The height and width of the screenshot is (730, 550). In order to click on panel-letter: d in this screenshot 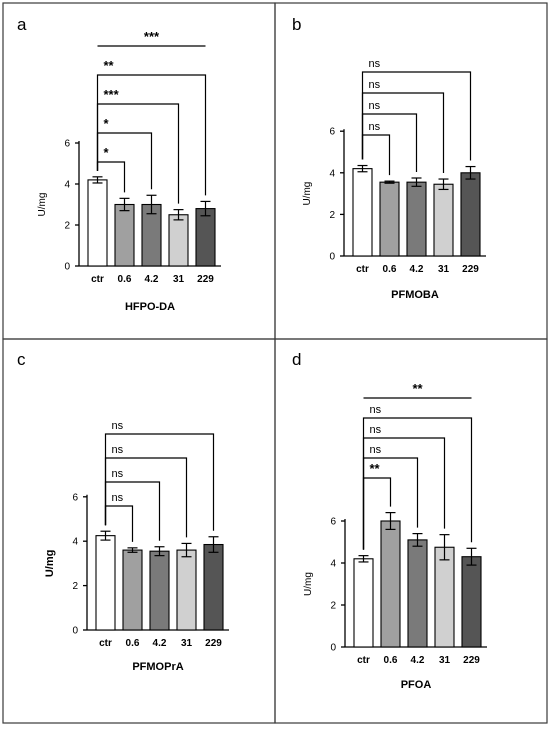, I will do `click(296, 359)`.